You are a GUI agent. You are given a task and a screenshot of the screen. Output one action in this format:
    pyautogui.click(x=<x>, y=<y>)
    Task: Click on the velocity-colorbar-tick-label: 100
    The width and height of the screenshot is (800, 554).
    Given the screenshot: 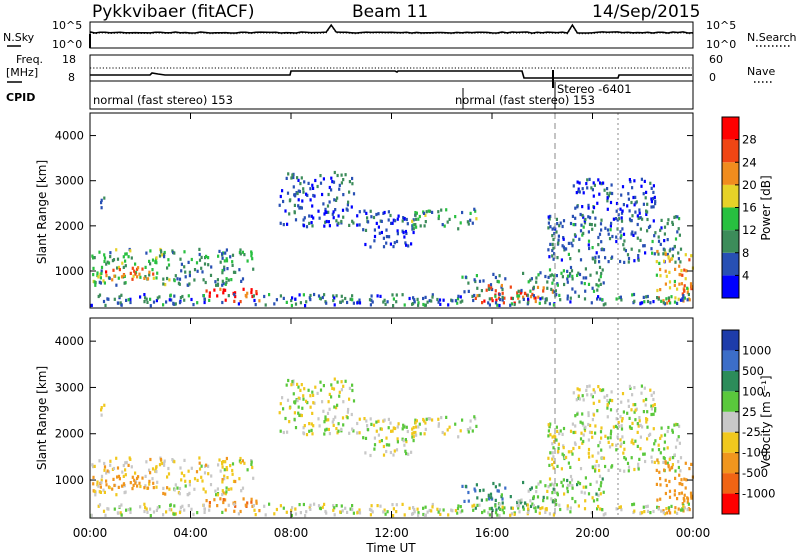 What is the action you would take?
    pyautogui.click(x=753, y=391)
    